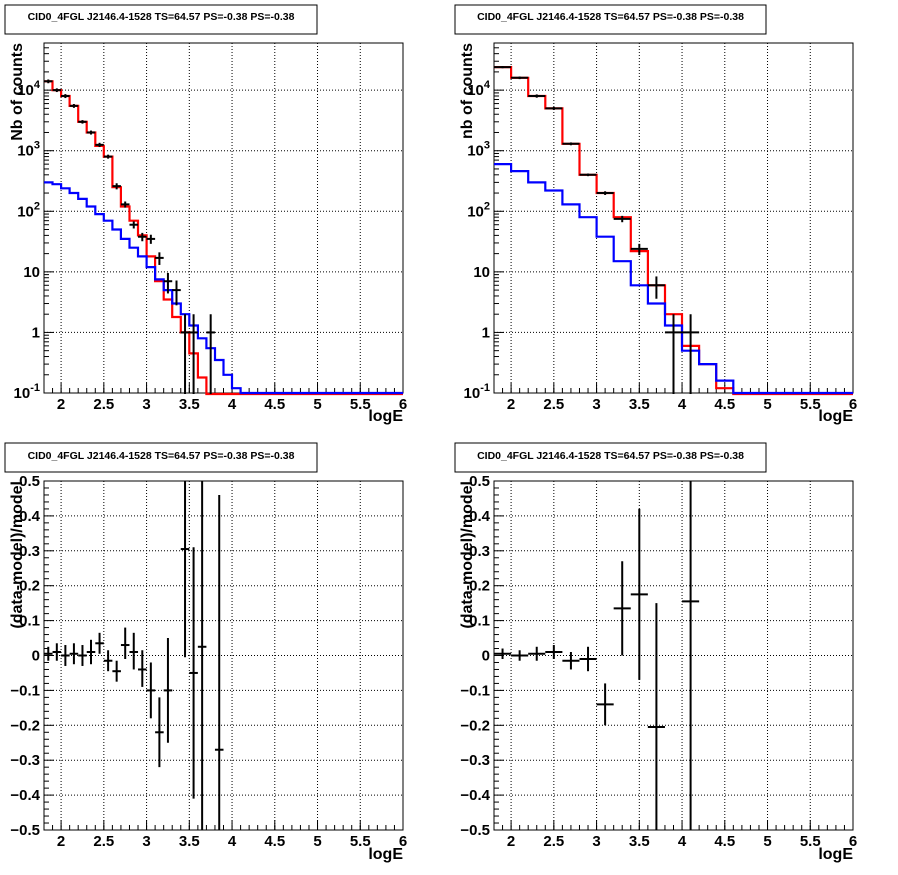 The width and height of the screenshot is (898, 875). I want to click on y-tick-label: 0.4, so click(480, 516).